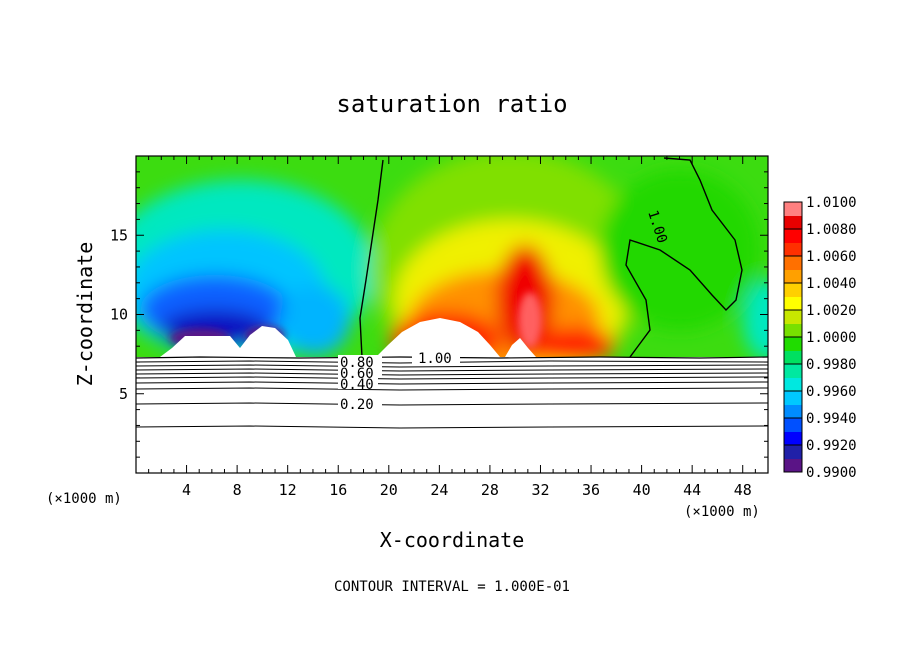 Image resolution: width=904 pixels, height=654 pixels. Describe the element at coordinates (591, 490) in the screenshot. I see `x-tick-label: 36` at that location.